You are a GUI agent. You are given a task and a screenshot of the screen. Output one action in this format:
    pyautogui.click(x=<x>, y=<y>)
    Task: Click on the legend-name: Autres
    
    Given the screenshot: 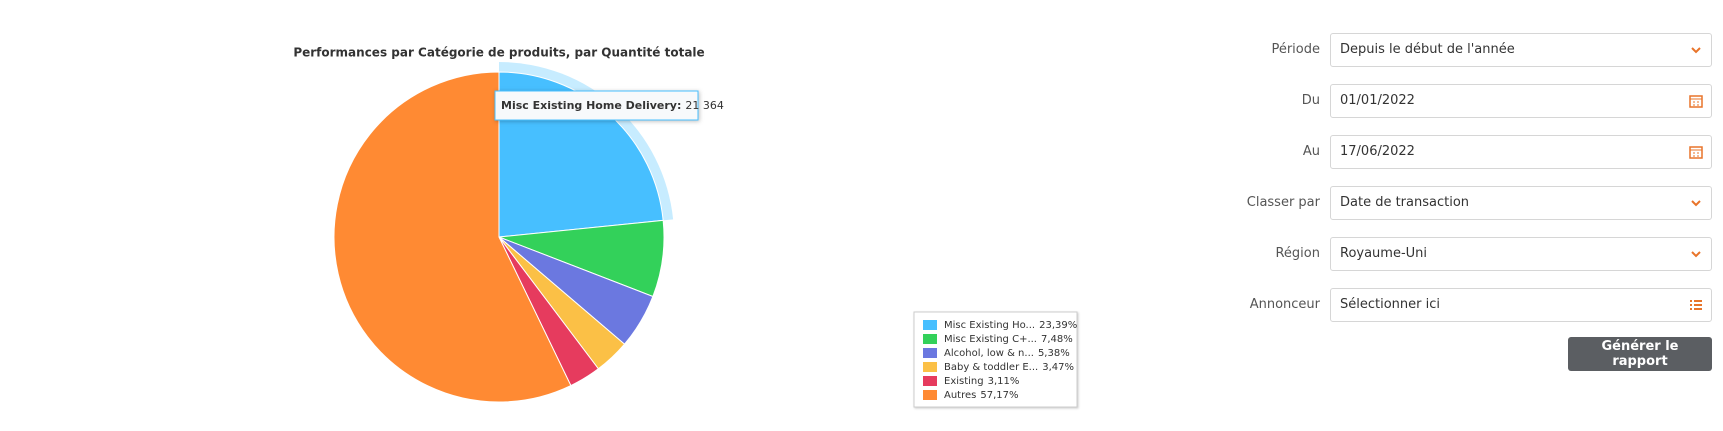 What is the action you would take?
    pyautogui.click(x=960, y=395)
    